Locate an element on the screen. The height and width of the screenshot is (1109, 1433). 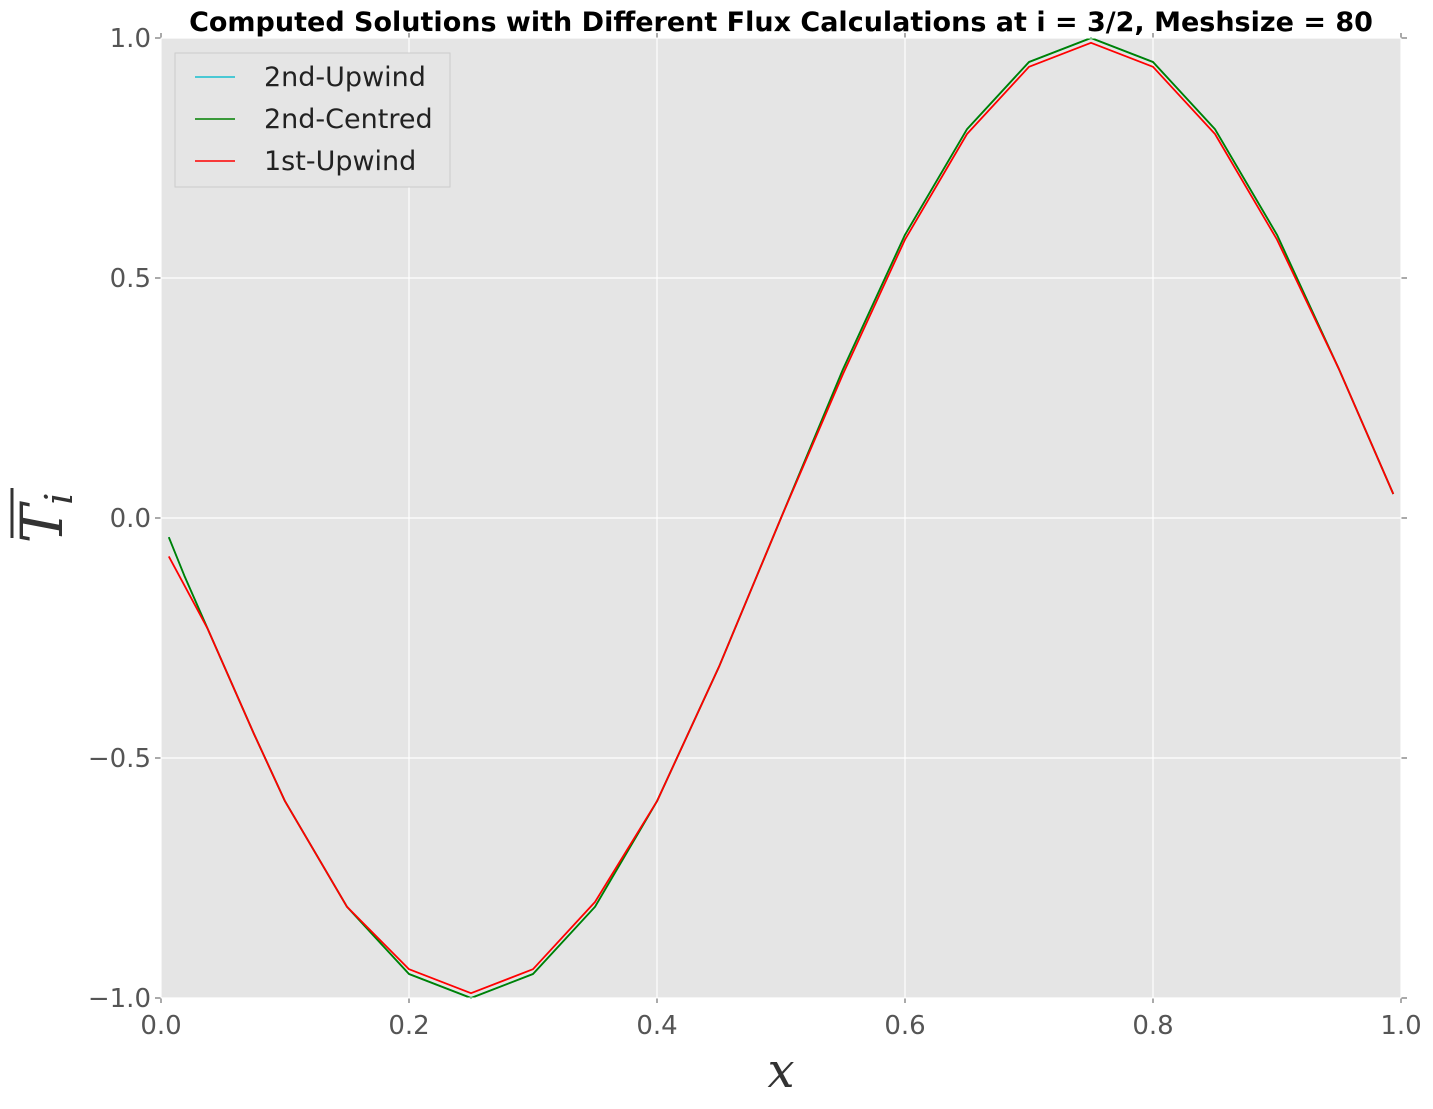
y-axis-label-main: T is located at coordinates (42, 521).